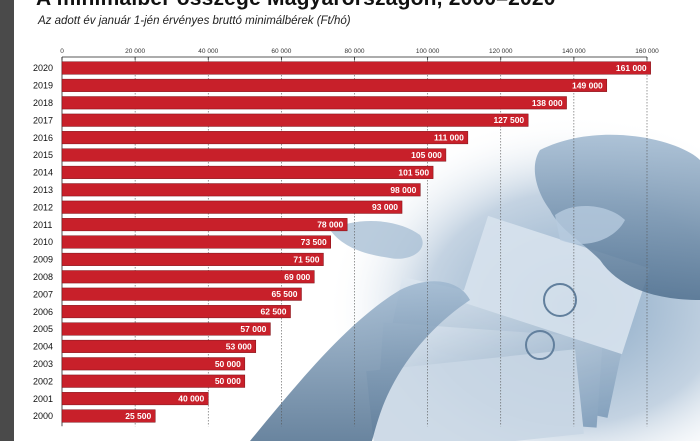  What do you see at coordinates (334, 85) in the screenshot?
I see `bar-2019` at bounding box center [334, 85].